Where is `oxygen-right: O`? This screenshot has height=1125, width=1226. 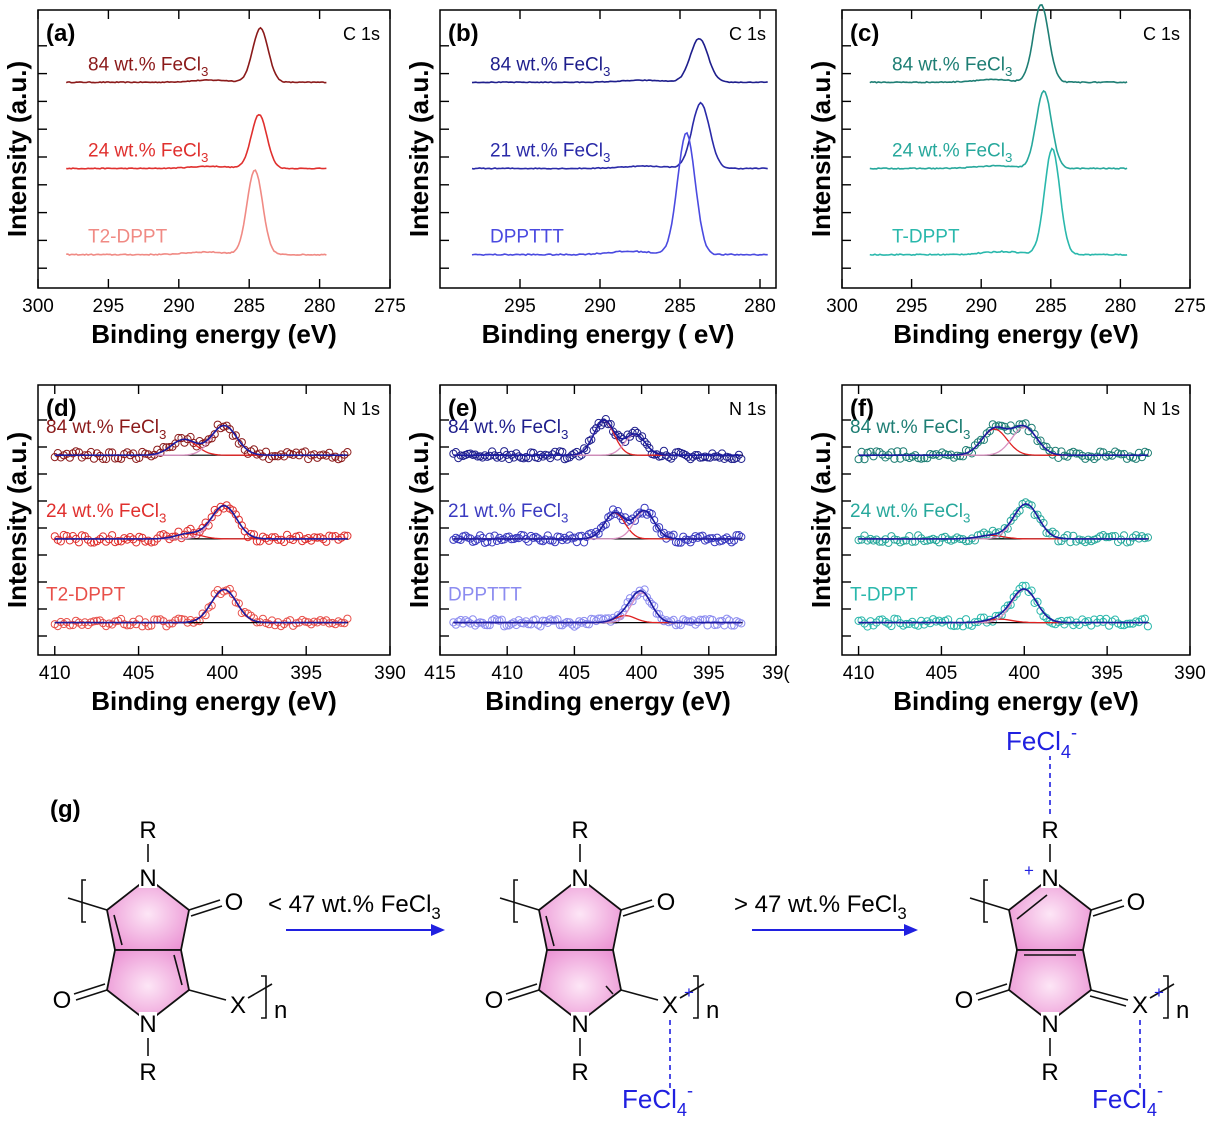 oxygen-right: O is located at coordinates (666, 902).